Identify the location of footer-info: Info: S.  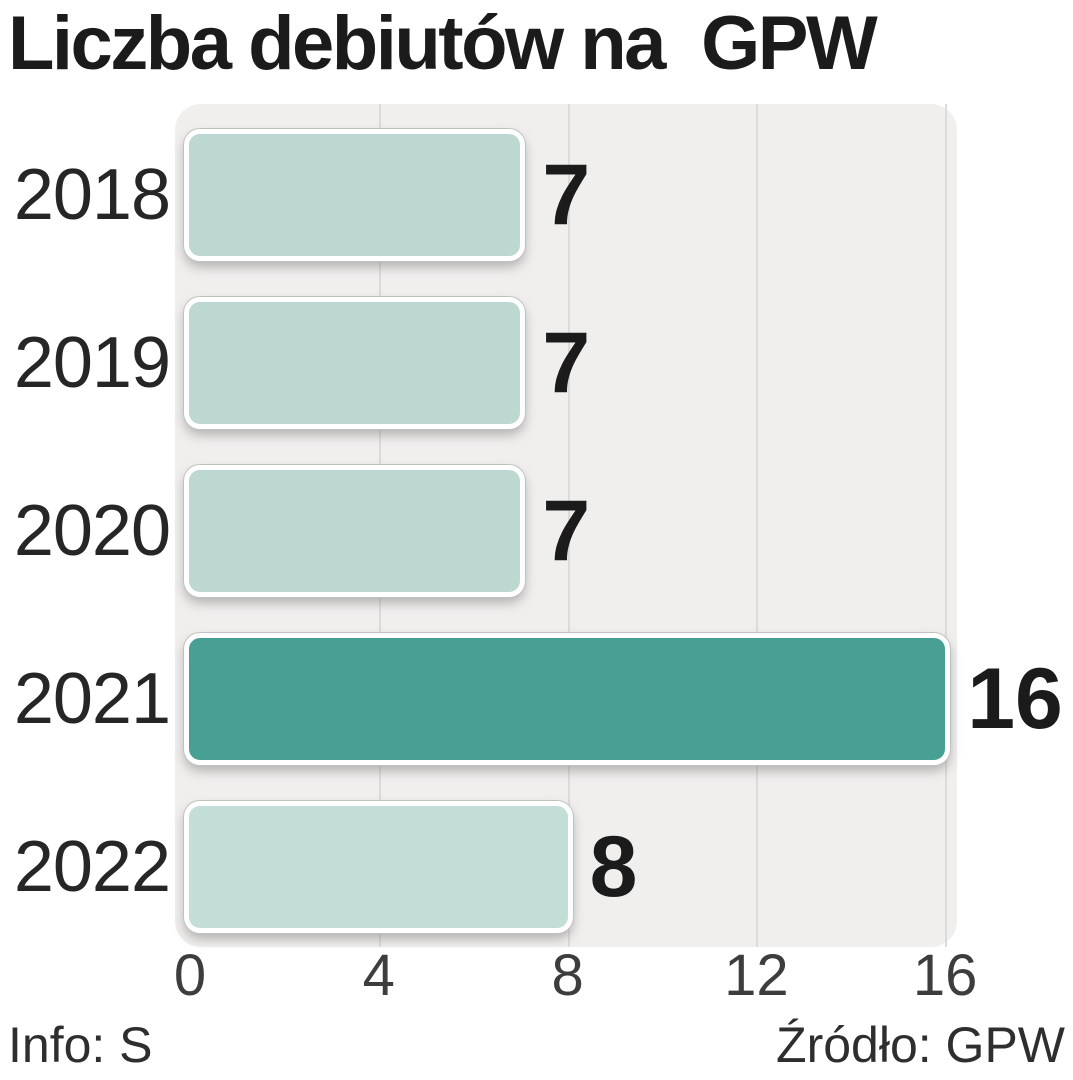
(80, 1045).